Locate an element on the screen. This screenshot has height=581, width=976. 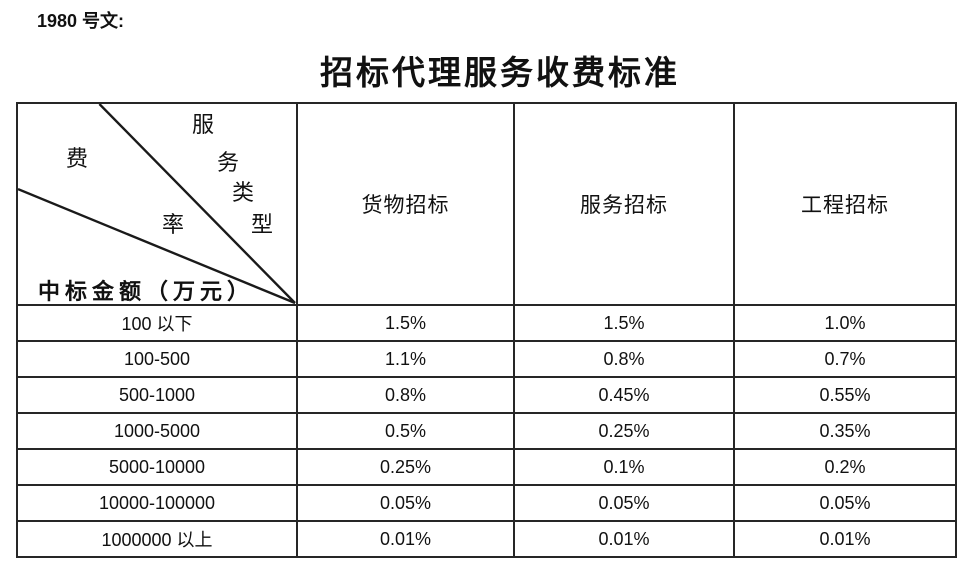
table-row: 1000-5000 0.5% 0.25% 0.35% is located at coordinates (486, 431).